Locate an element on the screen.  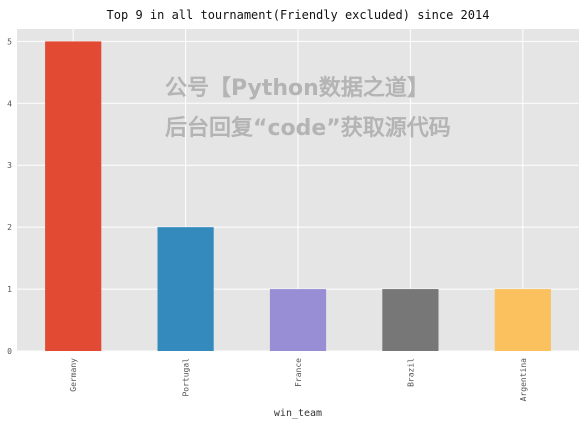
x-tick-label: Portugal is located at coordinates (186, 377).